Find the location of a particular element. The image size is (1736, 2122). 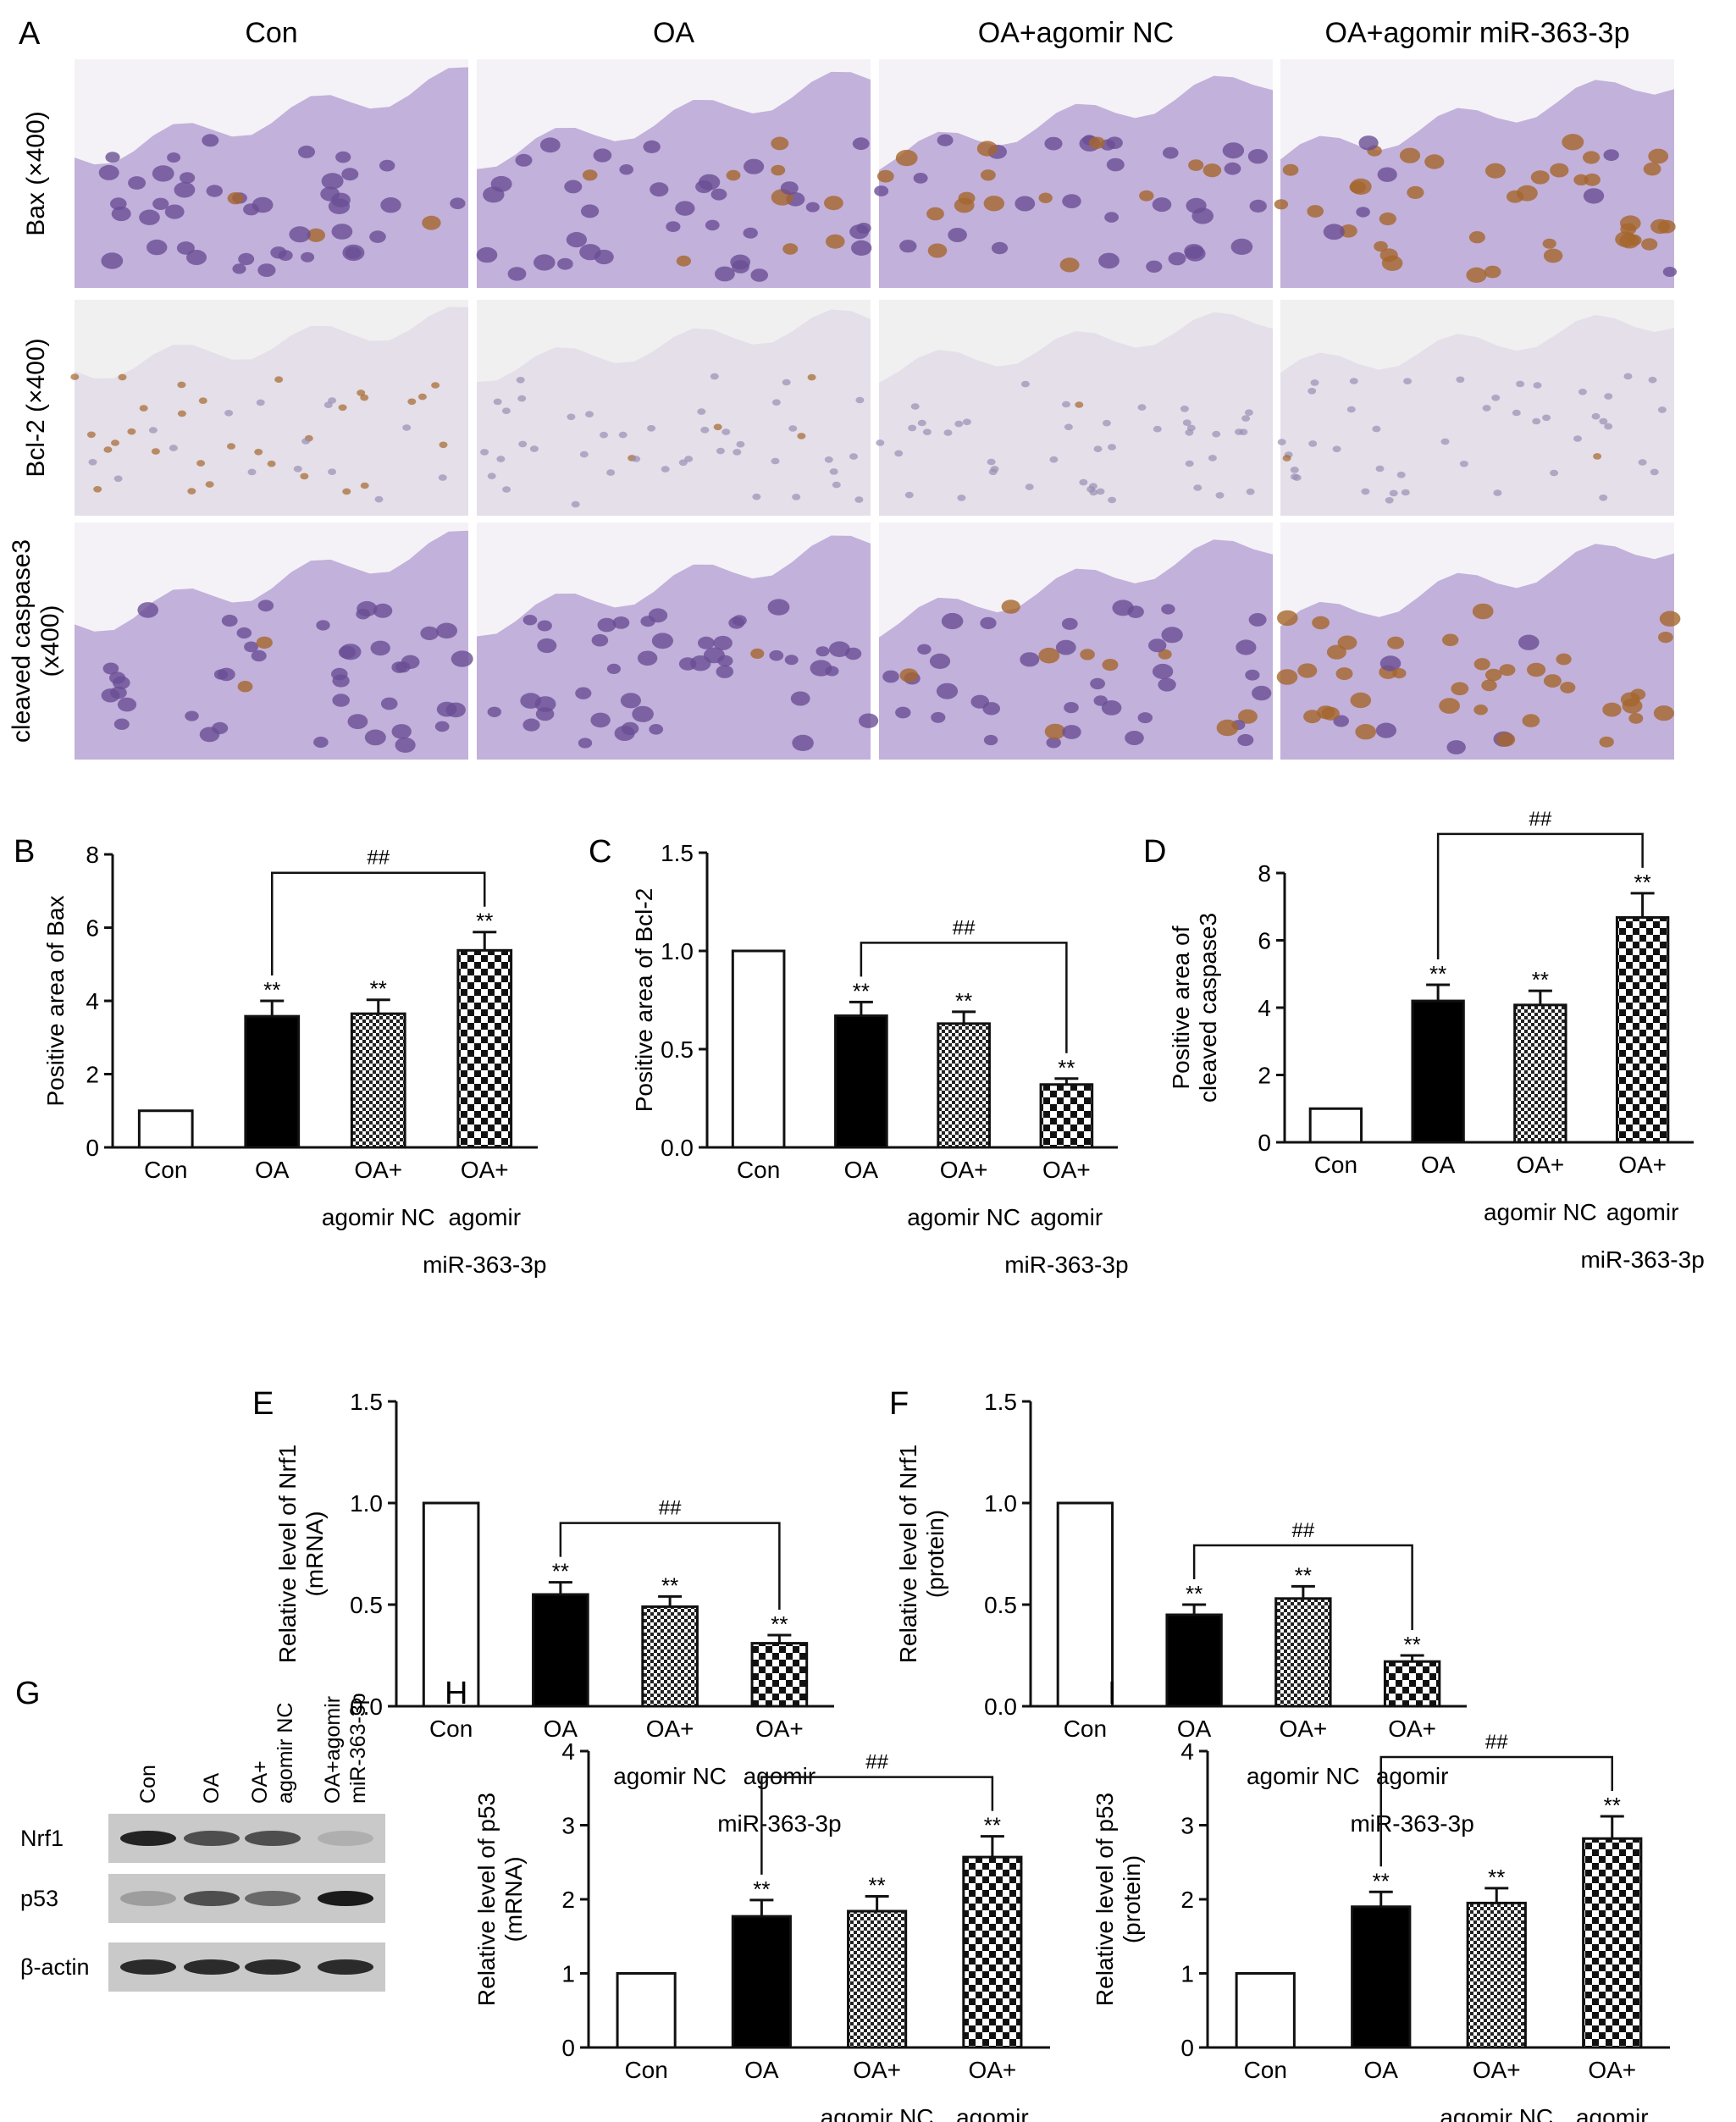

y-axis-label: Relative level of p53 is located at coordinates (1105, 1900).